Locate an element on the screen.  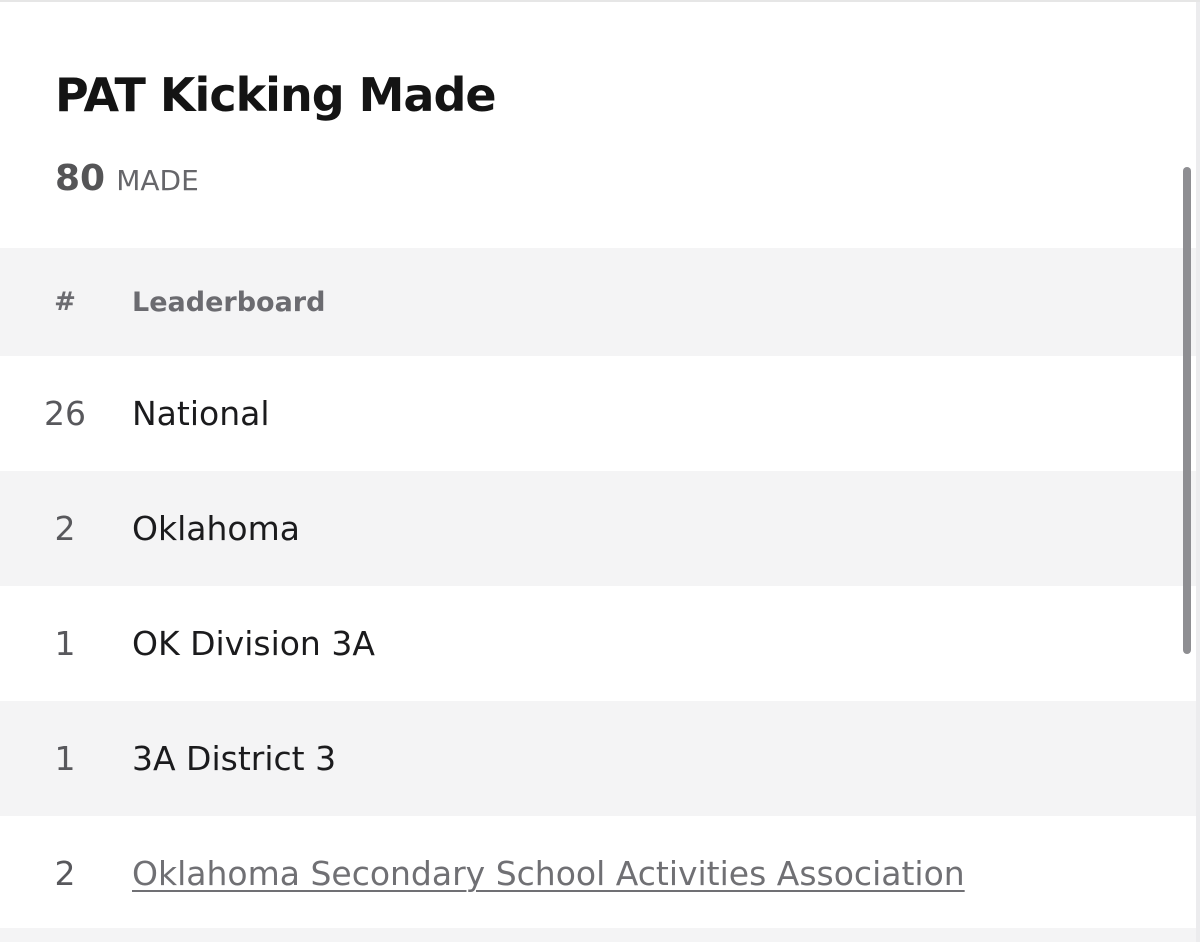
table-row: 1 3A District 3 is located at coordinates (600, 758).